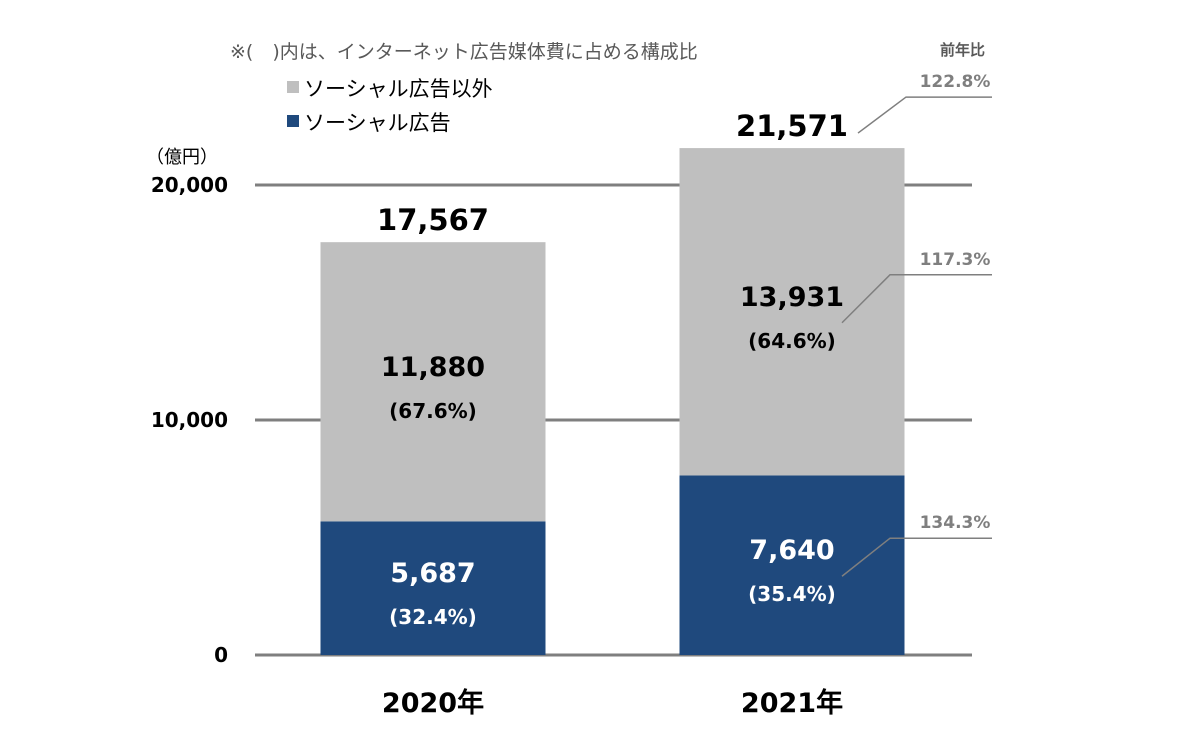 This screenshot has width=1199, height=751. I want to click on yoy-social-connector, so click(916, 557).